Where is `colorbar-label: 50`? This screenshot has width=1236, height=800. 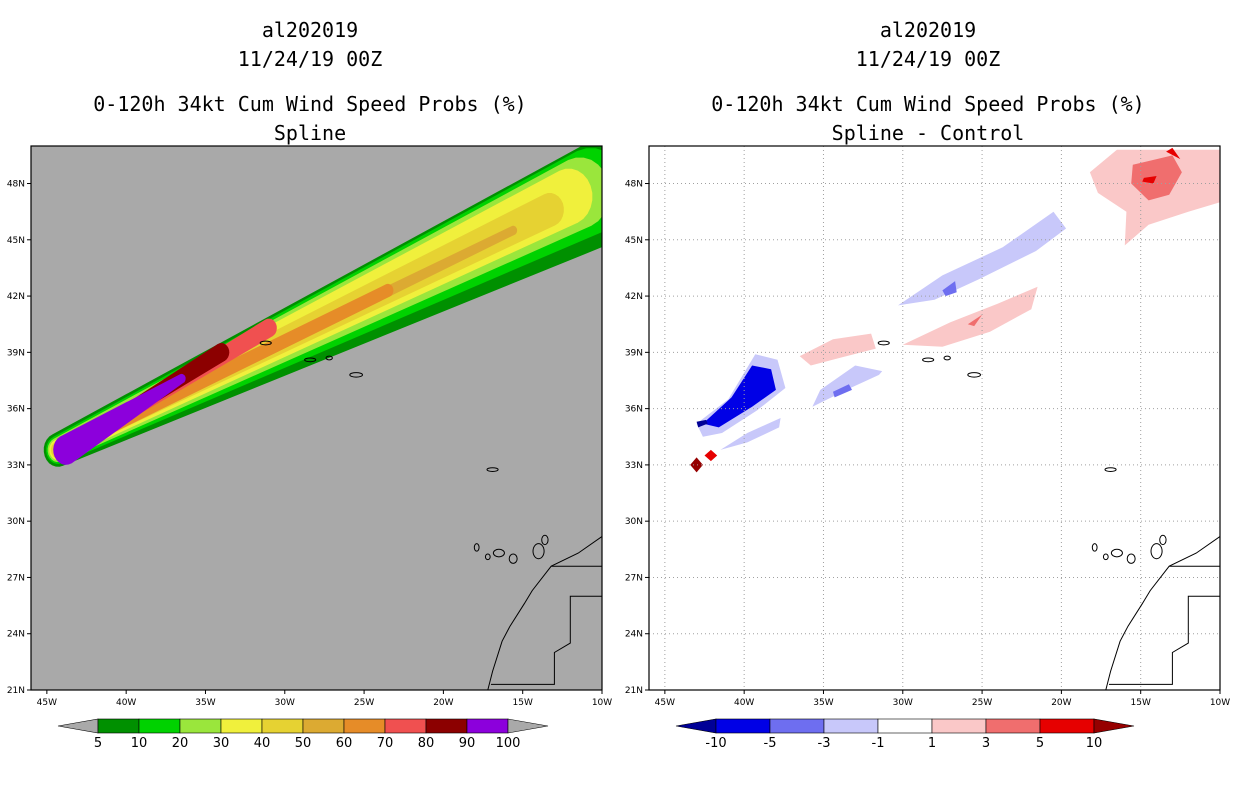
colorbar-label: 50 is located at coordinates (303, 743).